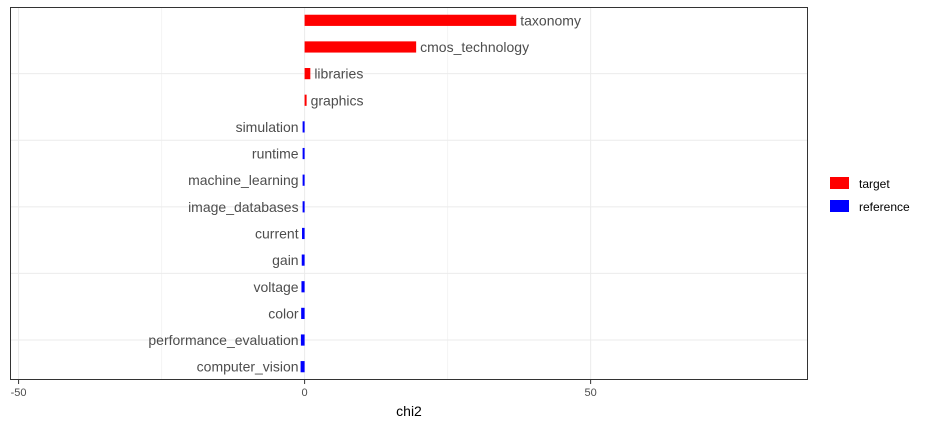 The height and width of the screenshot is (427, 926). What do you see at coordinates (338, 74) in the screenshot?
I see `bar-label: libraries` at bounding box center [338, 74].